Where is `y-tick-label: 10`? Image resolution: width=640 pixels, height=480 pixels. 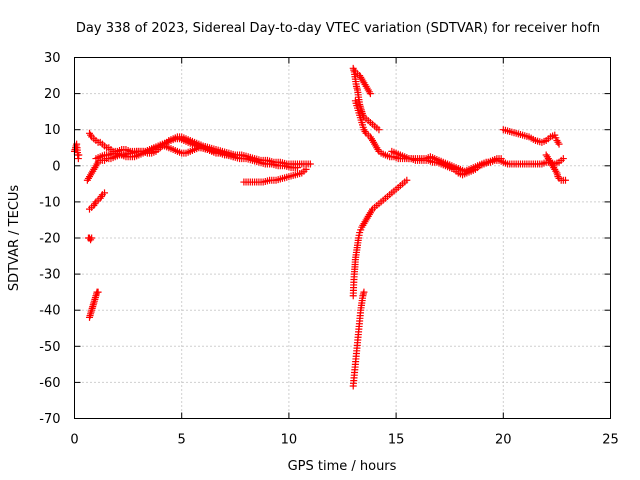
y-tick-label: 10 is located at coordinates (52, 130).